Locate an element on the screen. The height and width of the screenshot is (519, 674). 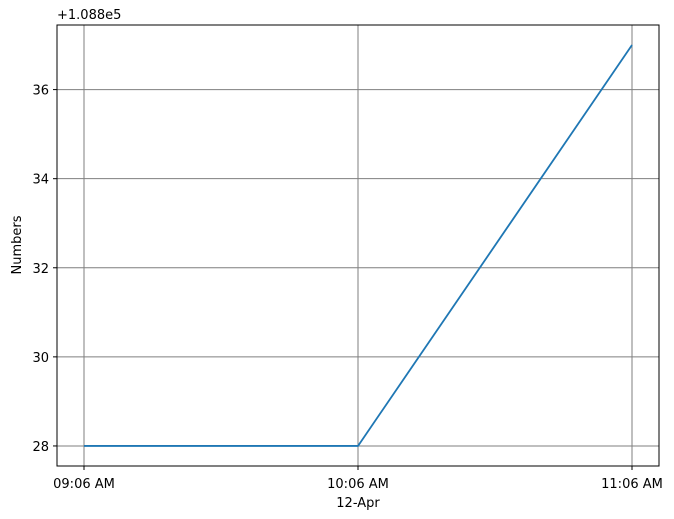
x-axis: 09:06 AM 10:06 AM 11:06 AM is located at coordinates (358, 479).